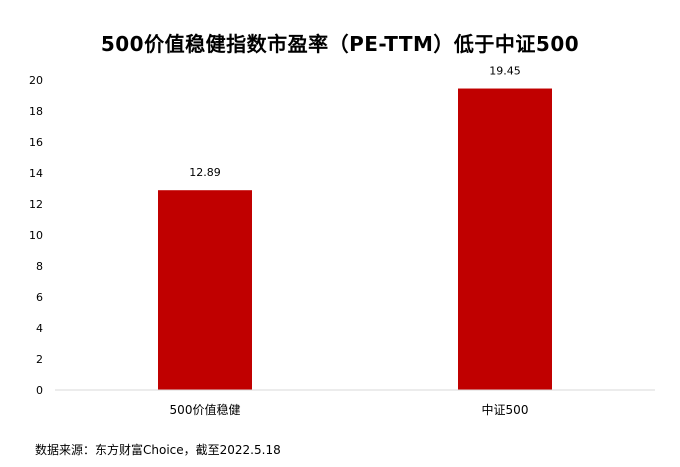 The image size is (680, 467). I want to click on x-axis: 500价值稳健 中证500, so click(355, 403).